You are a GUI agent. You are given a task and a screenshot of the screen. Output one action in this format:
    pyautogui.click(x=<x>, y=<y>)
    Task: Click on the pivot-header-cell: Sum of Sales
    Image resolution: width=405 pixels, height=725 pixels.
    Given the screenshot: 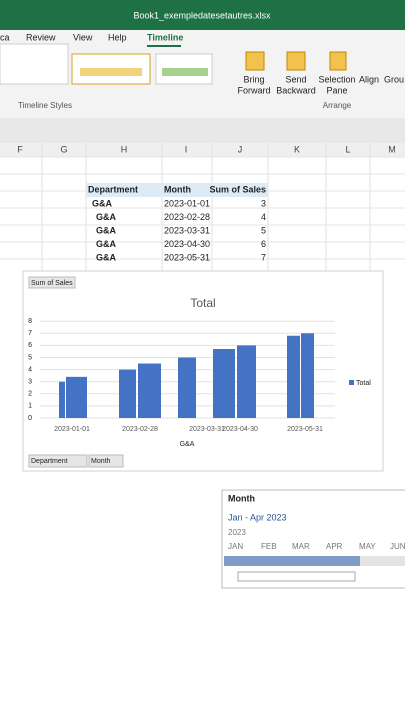 What is the action you would take?
    pyautogui.click(x=237, y=189)
    